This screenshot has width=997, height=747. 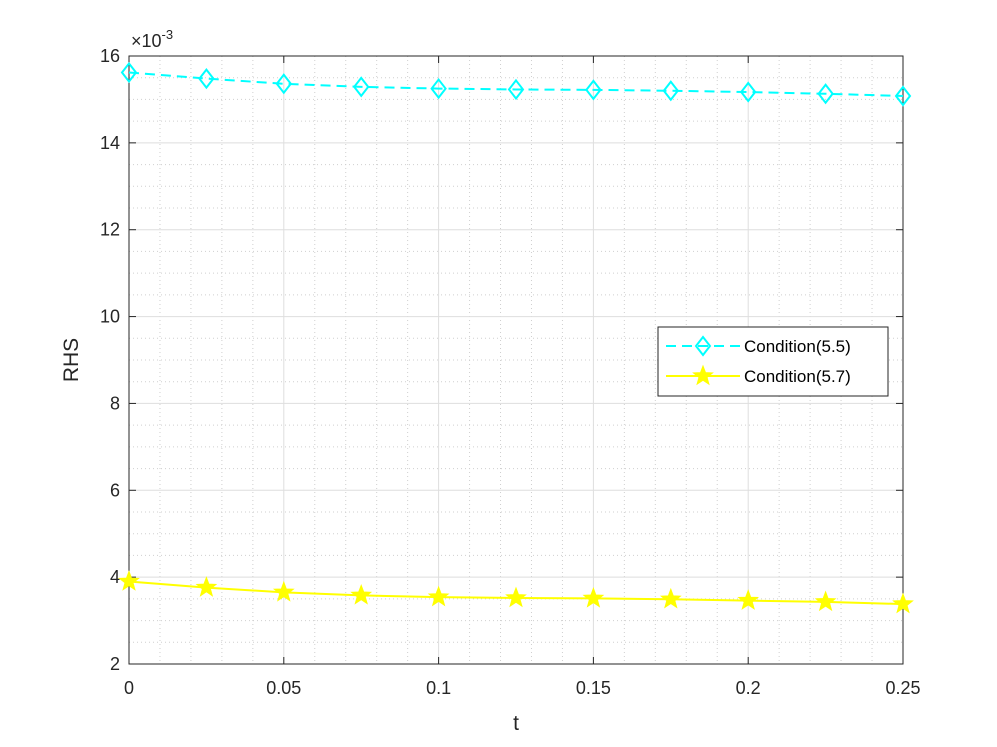 I want to click on x-tick-label: 0, so click(x=129, y=688).